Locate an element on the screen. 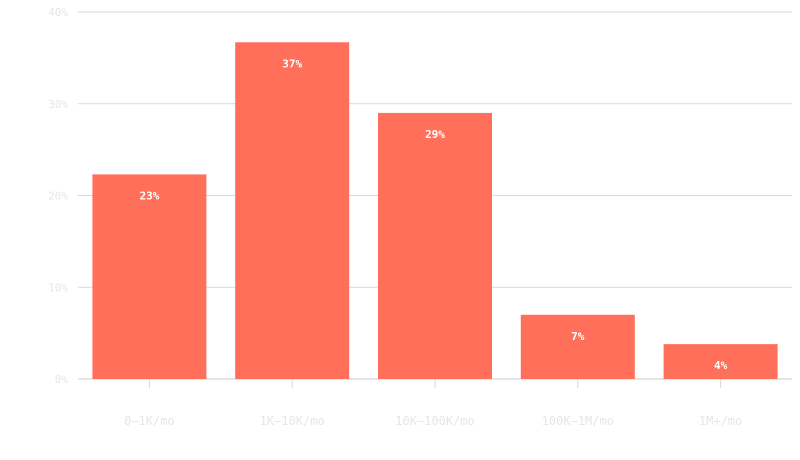 This screenshot has height=460, width=800. data-label-2: 29% is located at coordinates (435, 134).